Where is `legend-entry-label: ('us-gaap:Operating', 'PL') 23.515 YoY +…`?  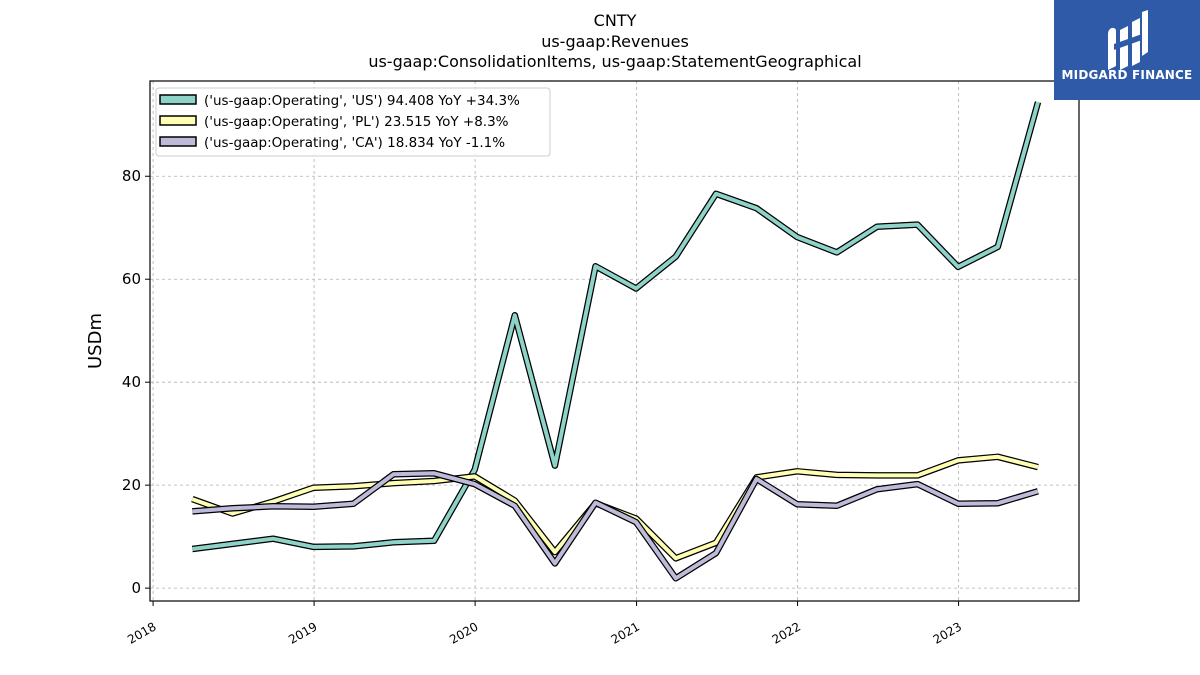 legend-entry-label: ('us-gaap:Operating', 'PL') 23.515 YoY +… is located at coordinates (356, 122).